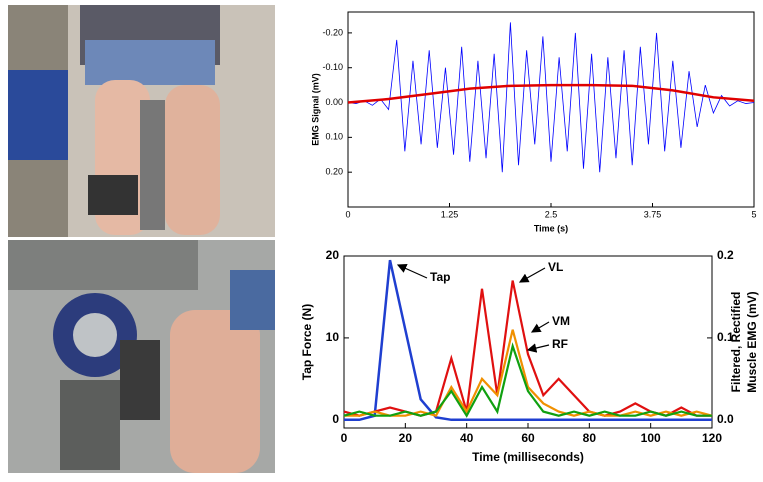  Describe the element at coordinates (440, 277) in the screenshot. I see `annotation: Tap` at that location.